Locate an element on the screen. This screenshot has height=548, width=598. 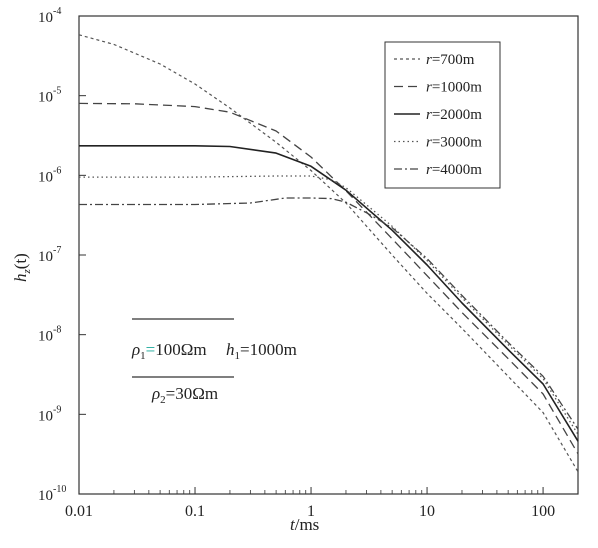
y-tick-label: 10⁻⁸ is located at coordinates (49, 335).